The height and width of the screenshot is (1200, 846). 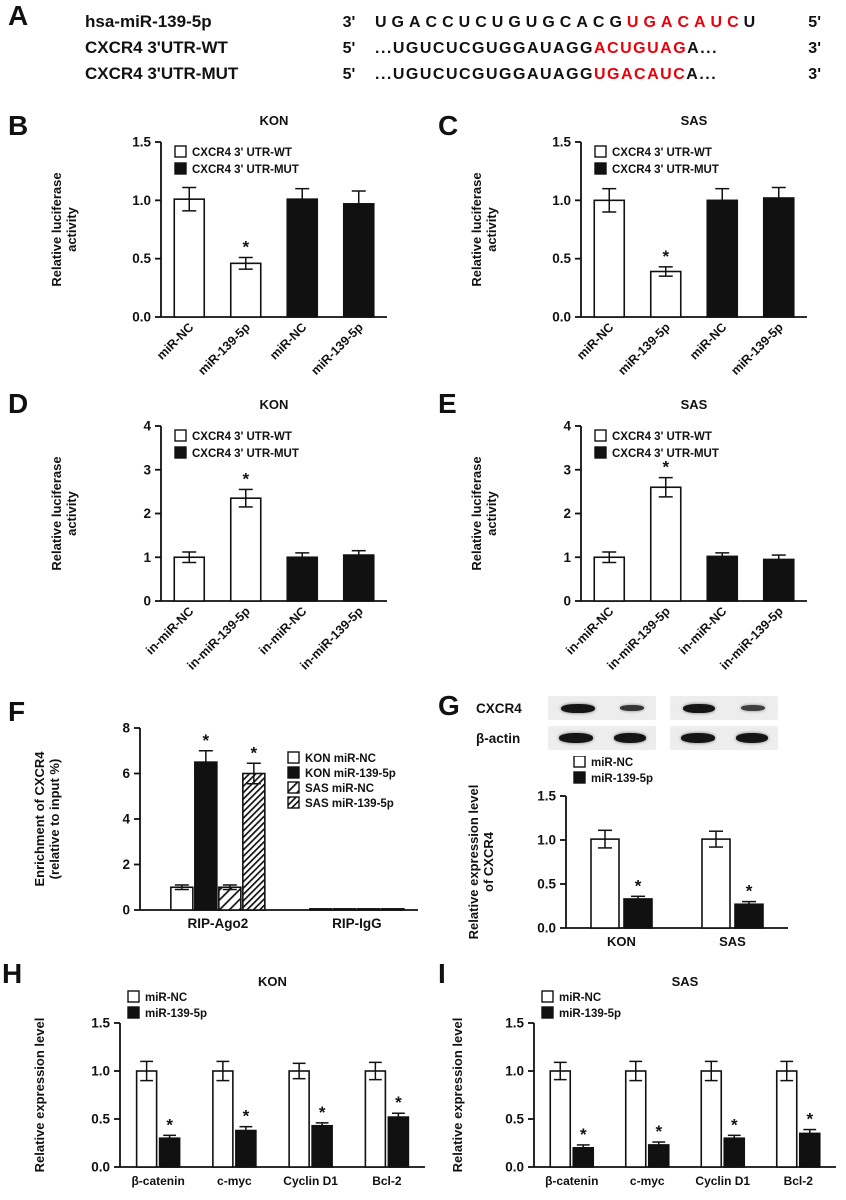 I want to click on svg-text: SAS miR-139-5p, so click(x=349, y=804).